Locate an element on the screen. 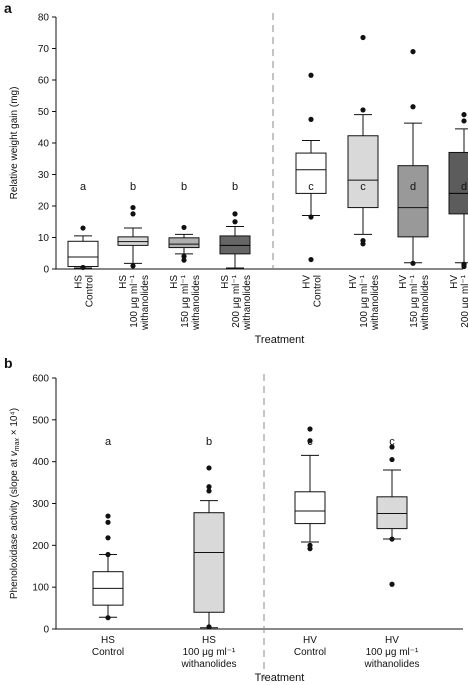 Image resolution: width=468 pixels, height=685 pixels. box-group: d HV 150 μg ml⁻¹ withanolides is located at coordinates (414, 190).